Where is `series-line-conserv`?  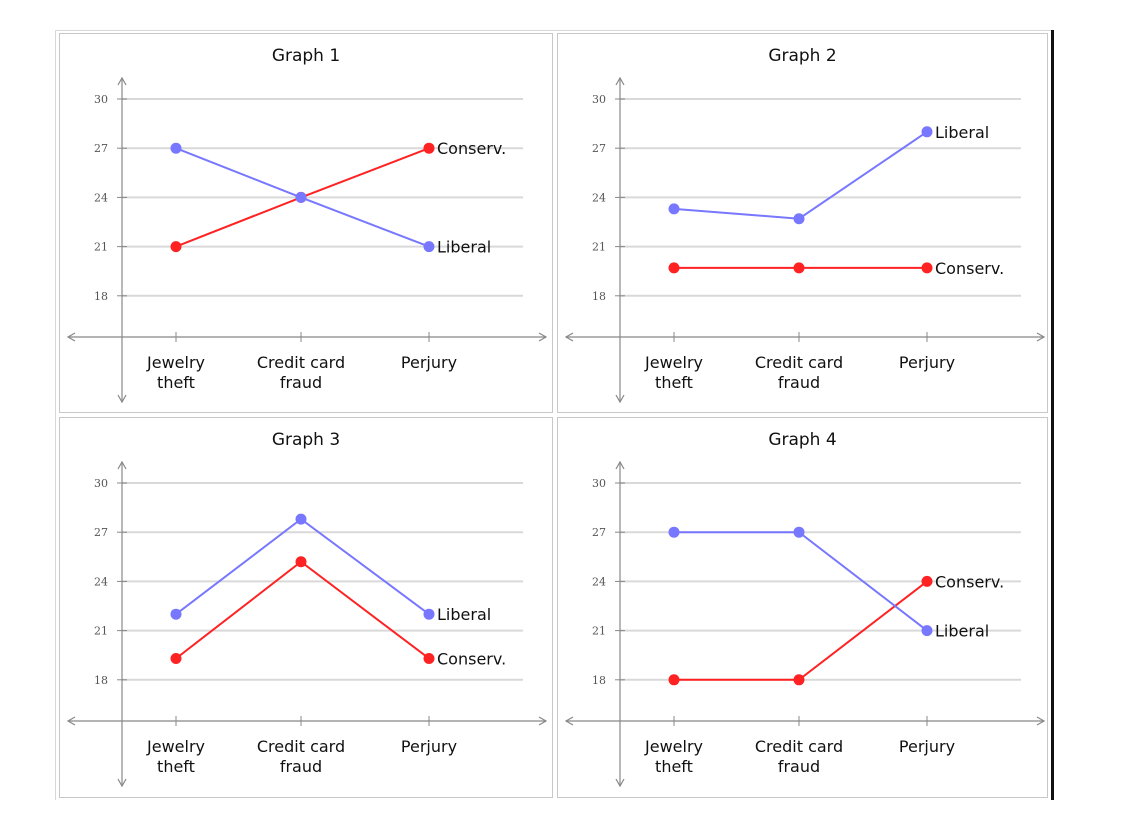
series-line-conserv is located at coordinates (302, 610).